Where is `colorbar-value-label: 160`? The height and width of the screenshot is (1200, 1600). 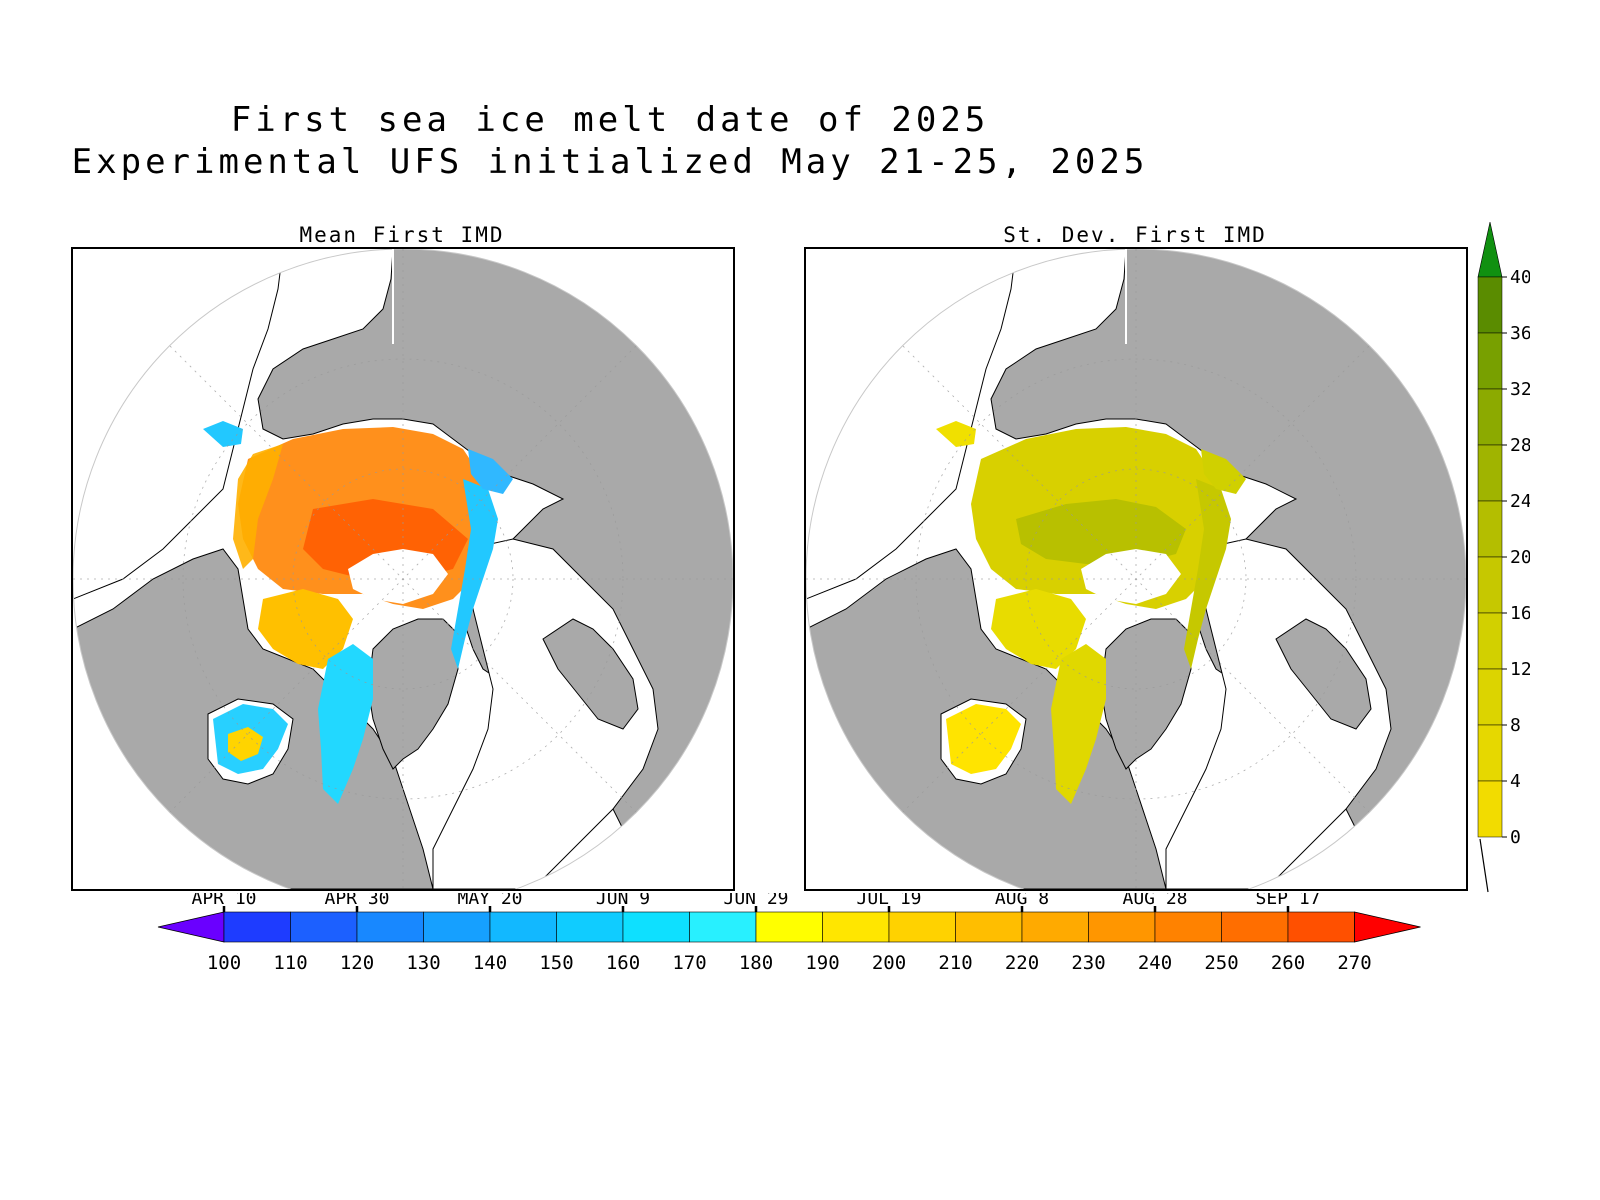 colorbar-value-label: 160 is located at coordinates (623, 963).